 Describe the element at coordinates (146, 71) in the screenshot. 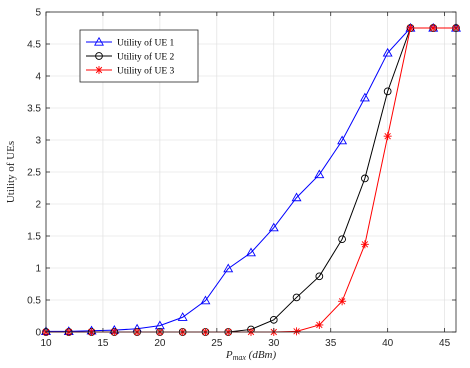

I see `legend-label: Utility of UE 3` at that location.